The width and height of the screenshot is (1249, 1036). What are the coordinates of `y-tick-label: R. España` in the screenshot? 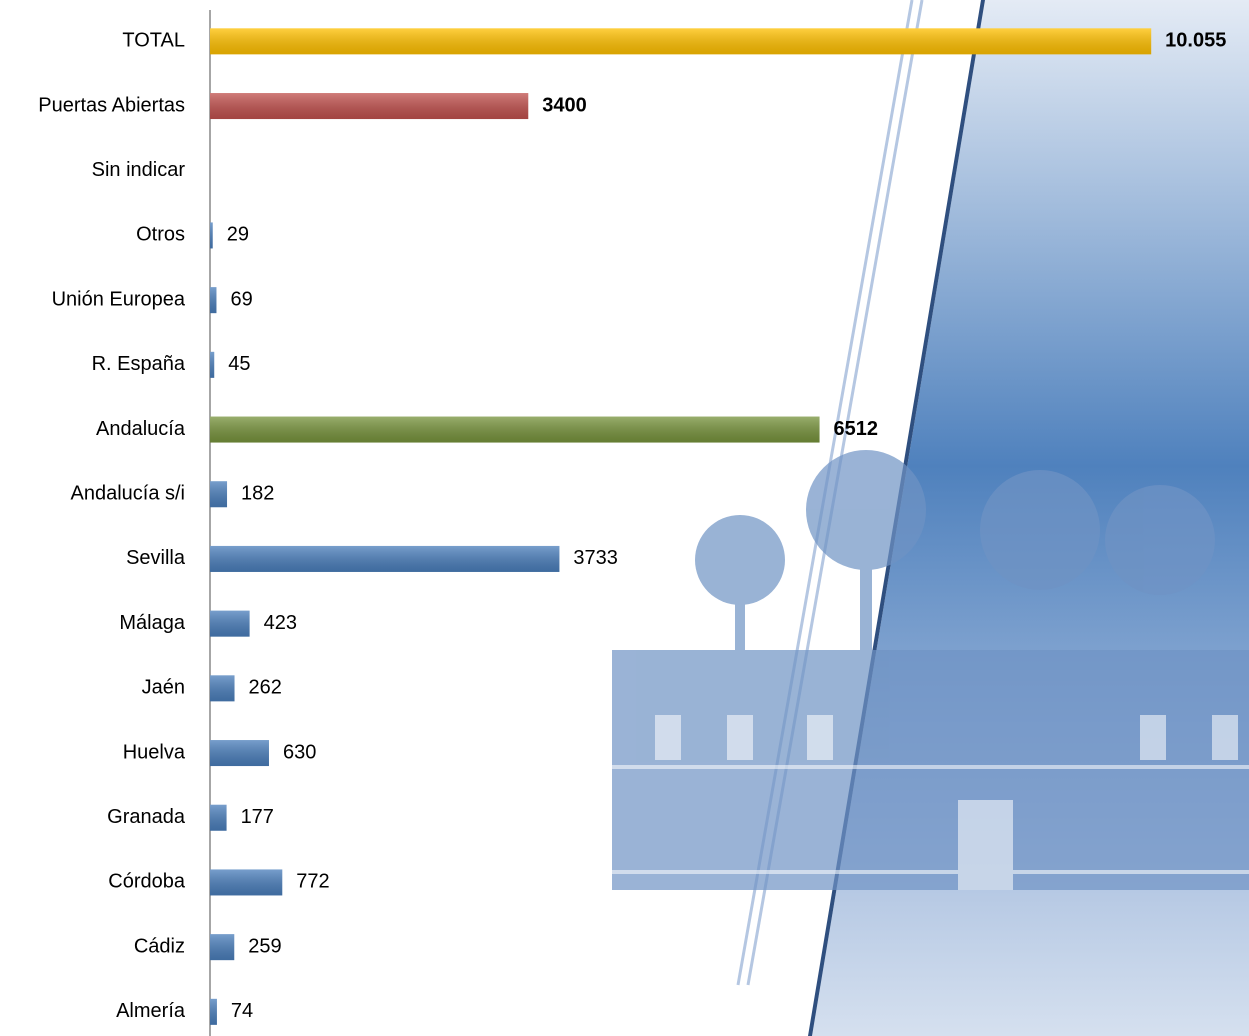 It's located at (139, 364).